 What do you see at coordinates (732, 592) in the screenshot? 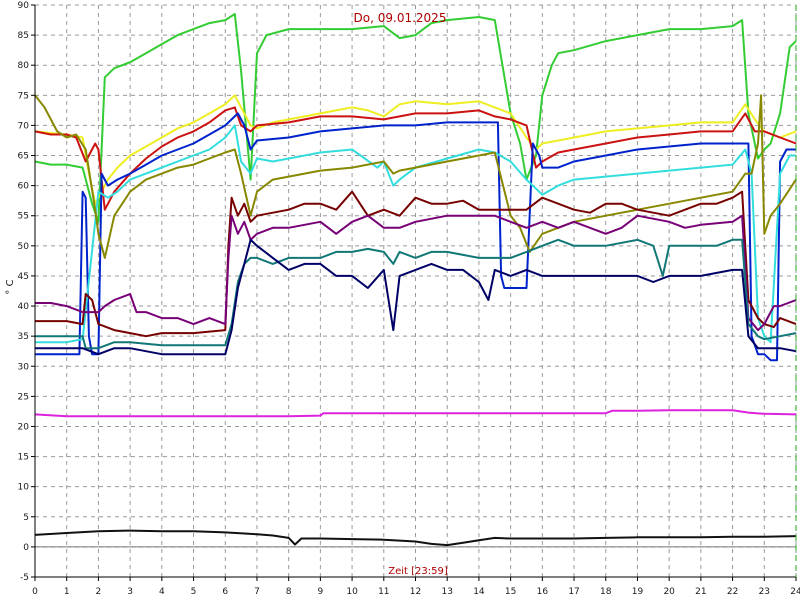
I see `x-tick-label: 22` at bounding box center [732, 592].